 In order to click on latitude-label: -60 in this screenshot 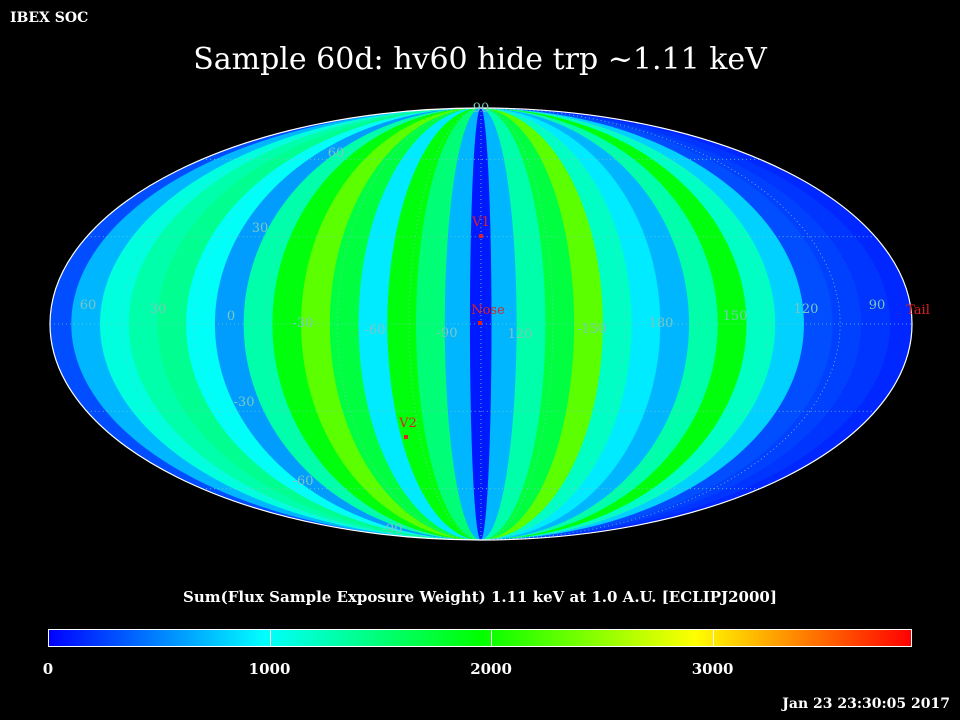, I will do `click(303, 481)`.